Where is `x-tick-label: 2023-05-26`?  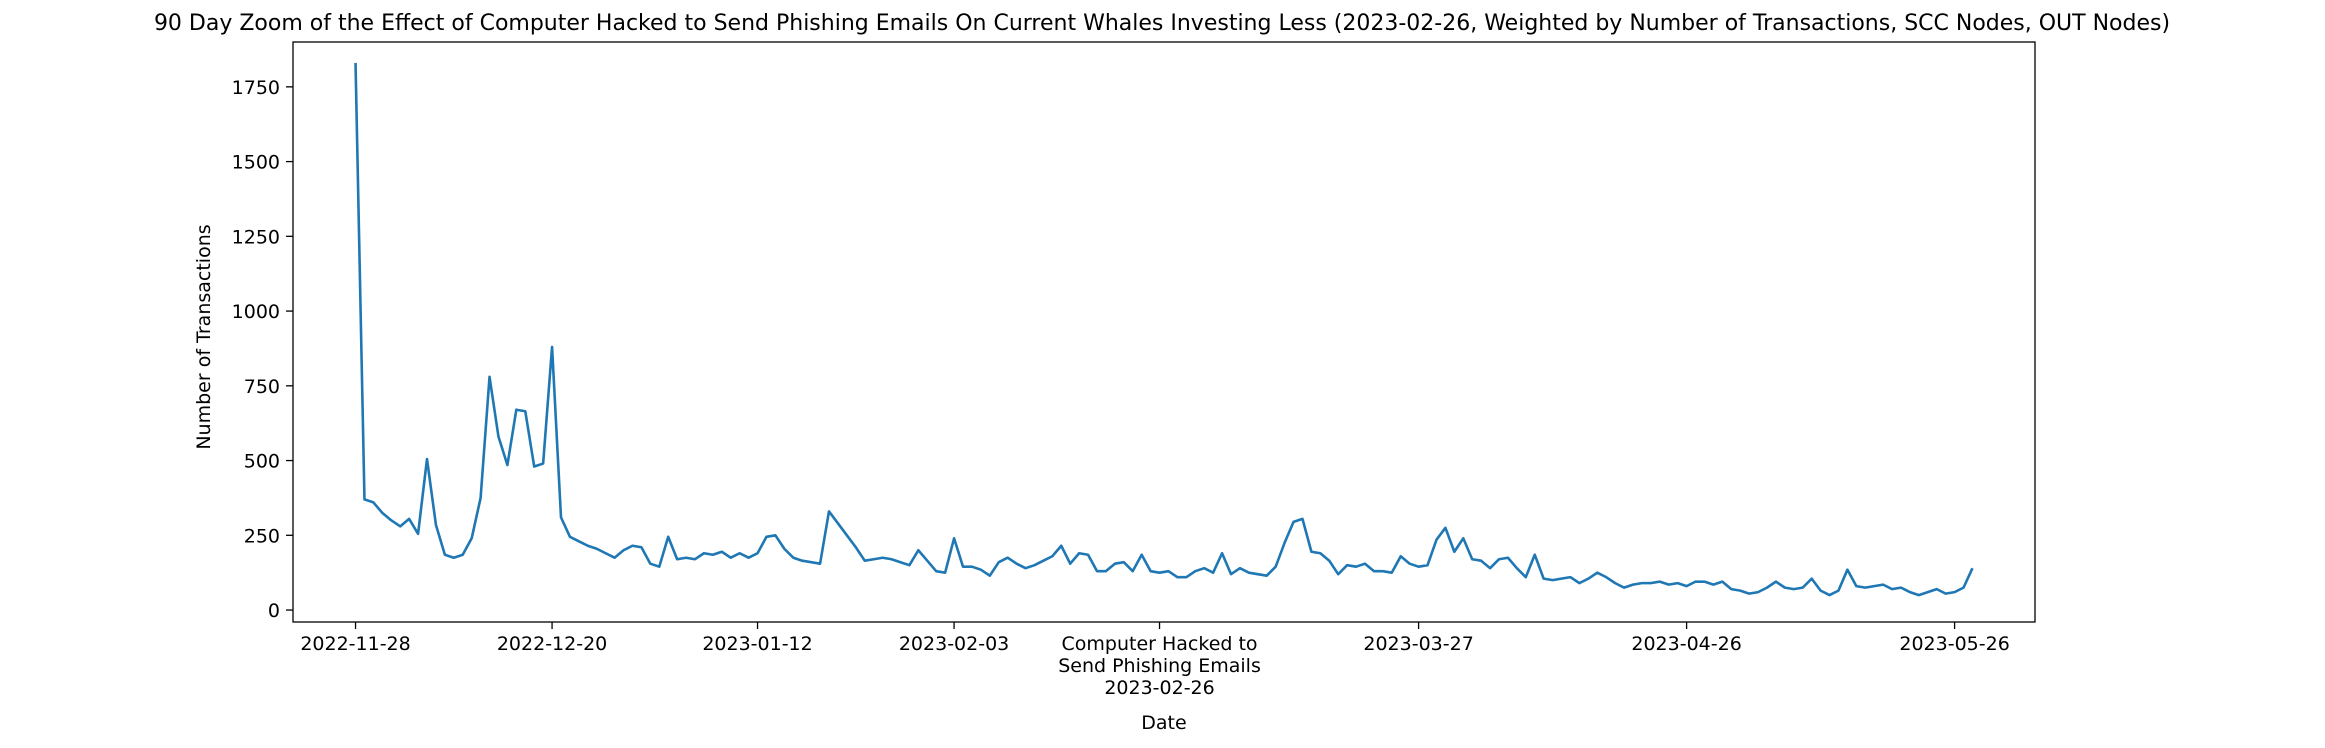 x-tick-label: 2023-05-26 is located at coordinates (1954, 644).